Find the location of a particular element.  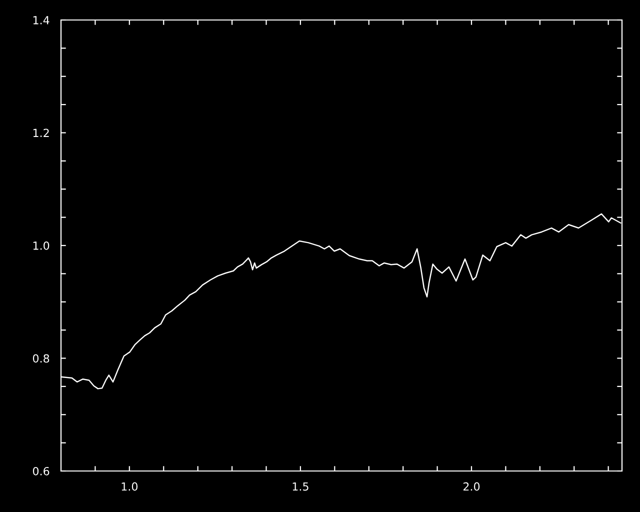

y-tick-label: 0.6 is located at coordinates (41, 471).